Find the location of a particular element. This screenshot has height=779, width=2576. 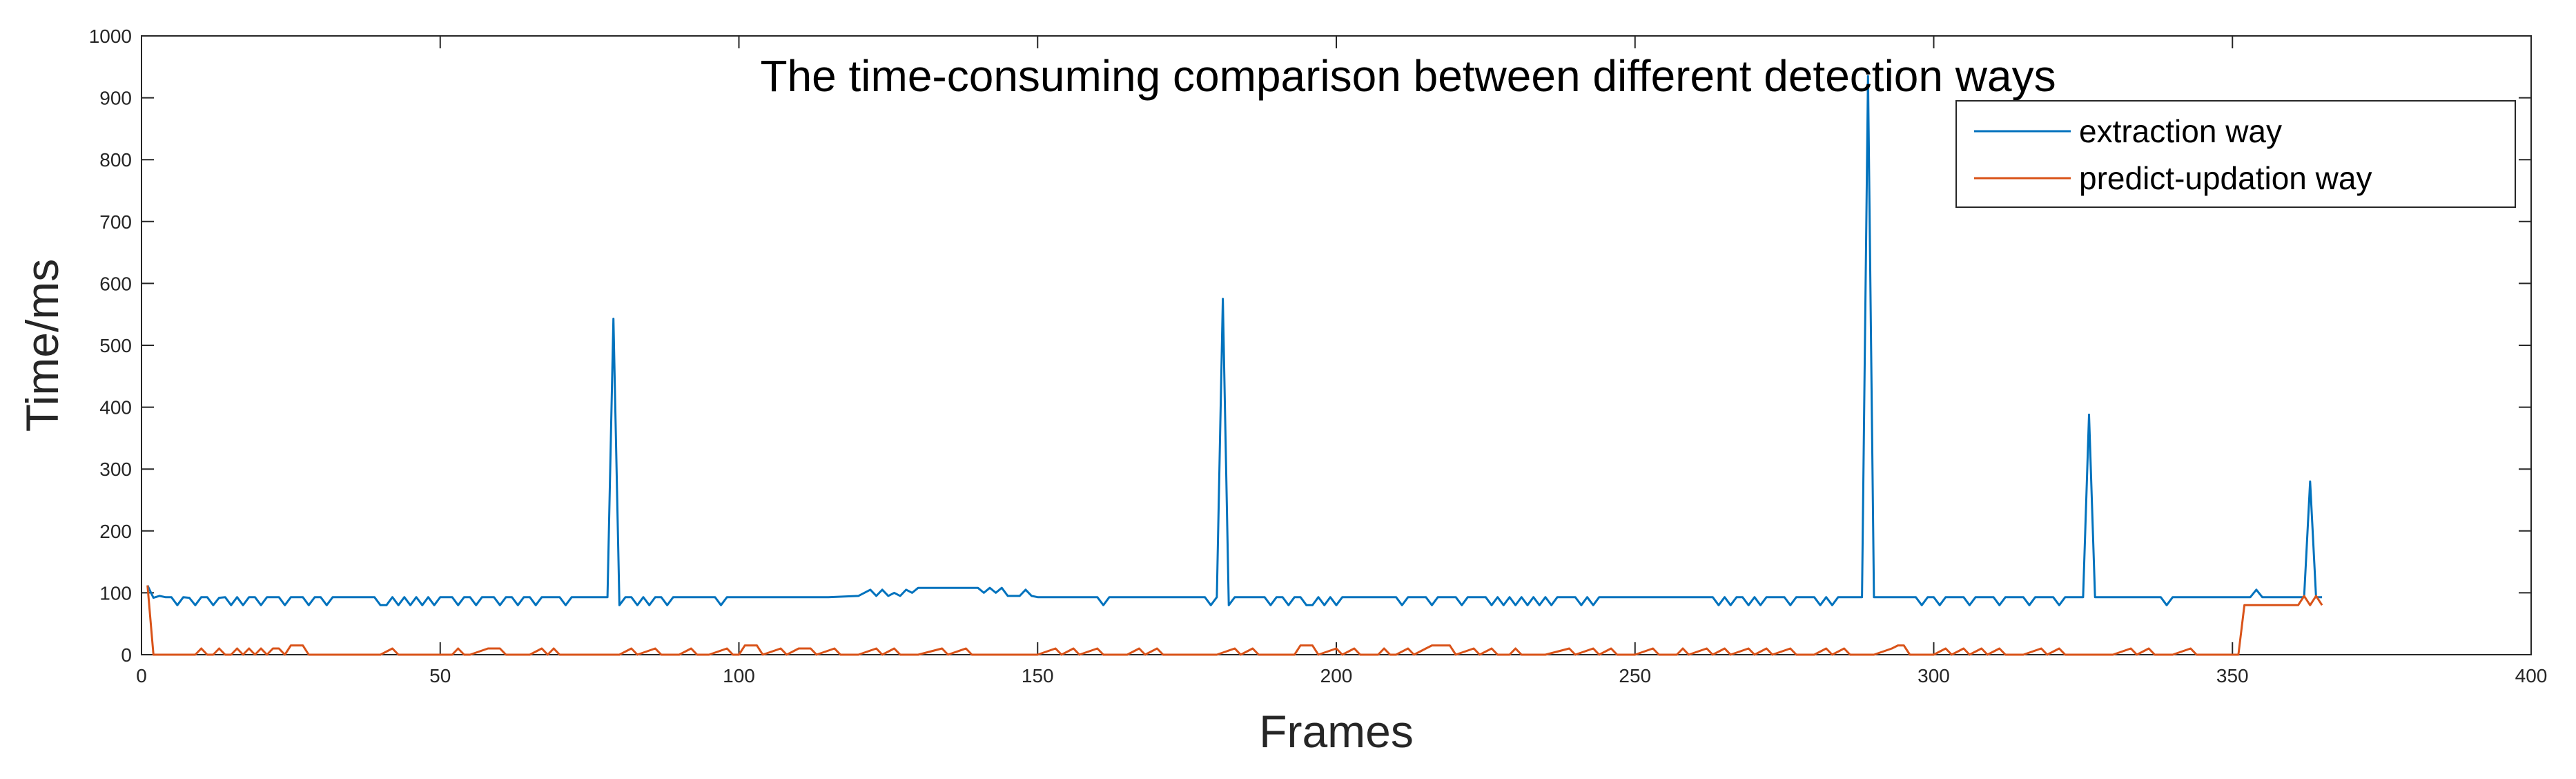

x-tick-label: 350 is located at coordinates (2232, 675).